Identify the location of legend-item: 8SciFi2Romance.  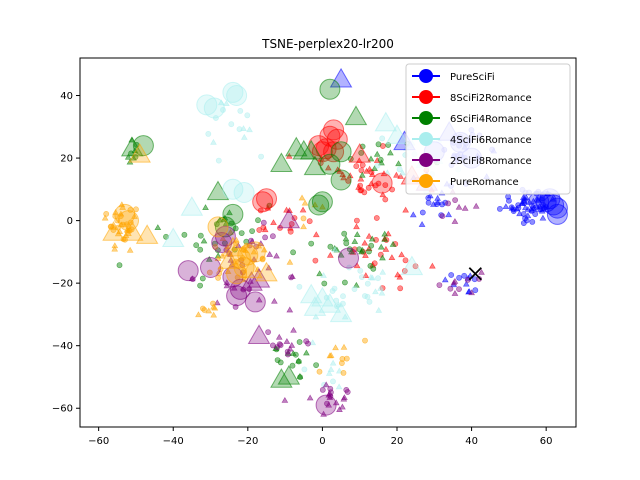
(472, 97).